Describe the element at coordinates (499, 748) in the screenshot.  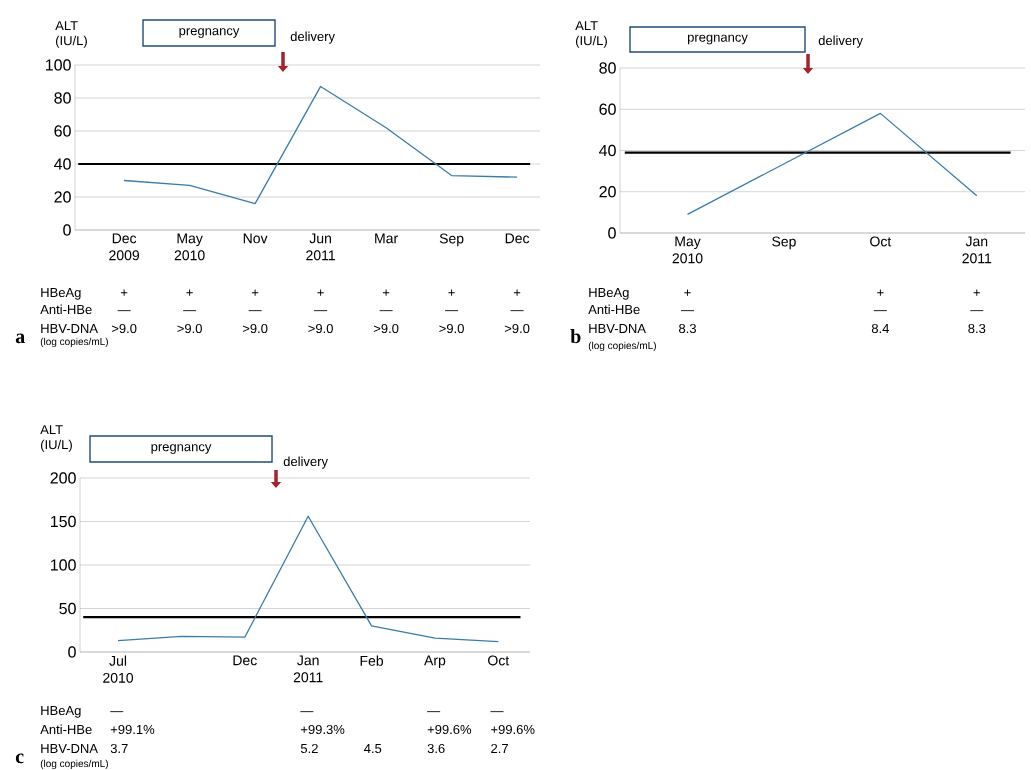
I see `text: 2.7` at that location.